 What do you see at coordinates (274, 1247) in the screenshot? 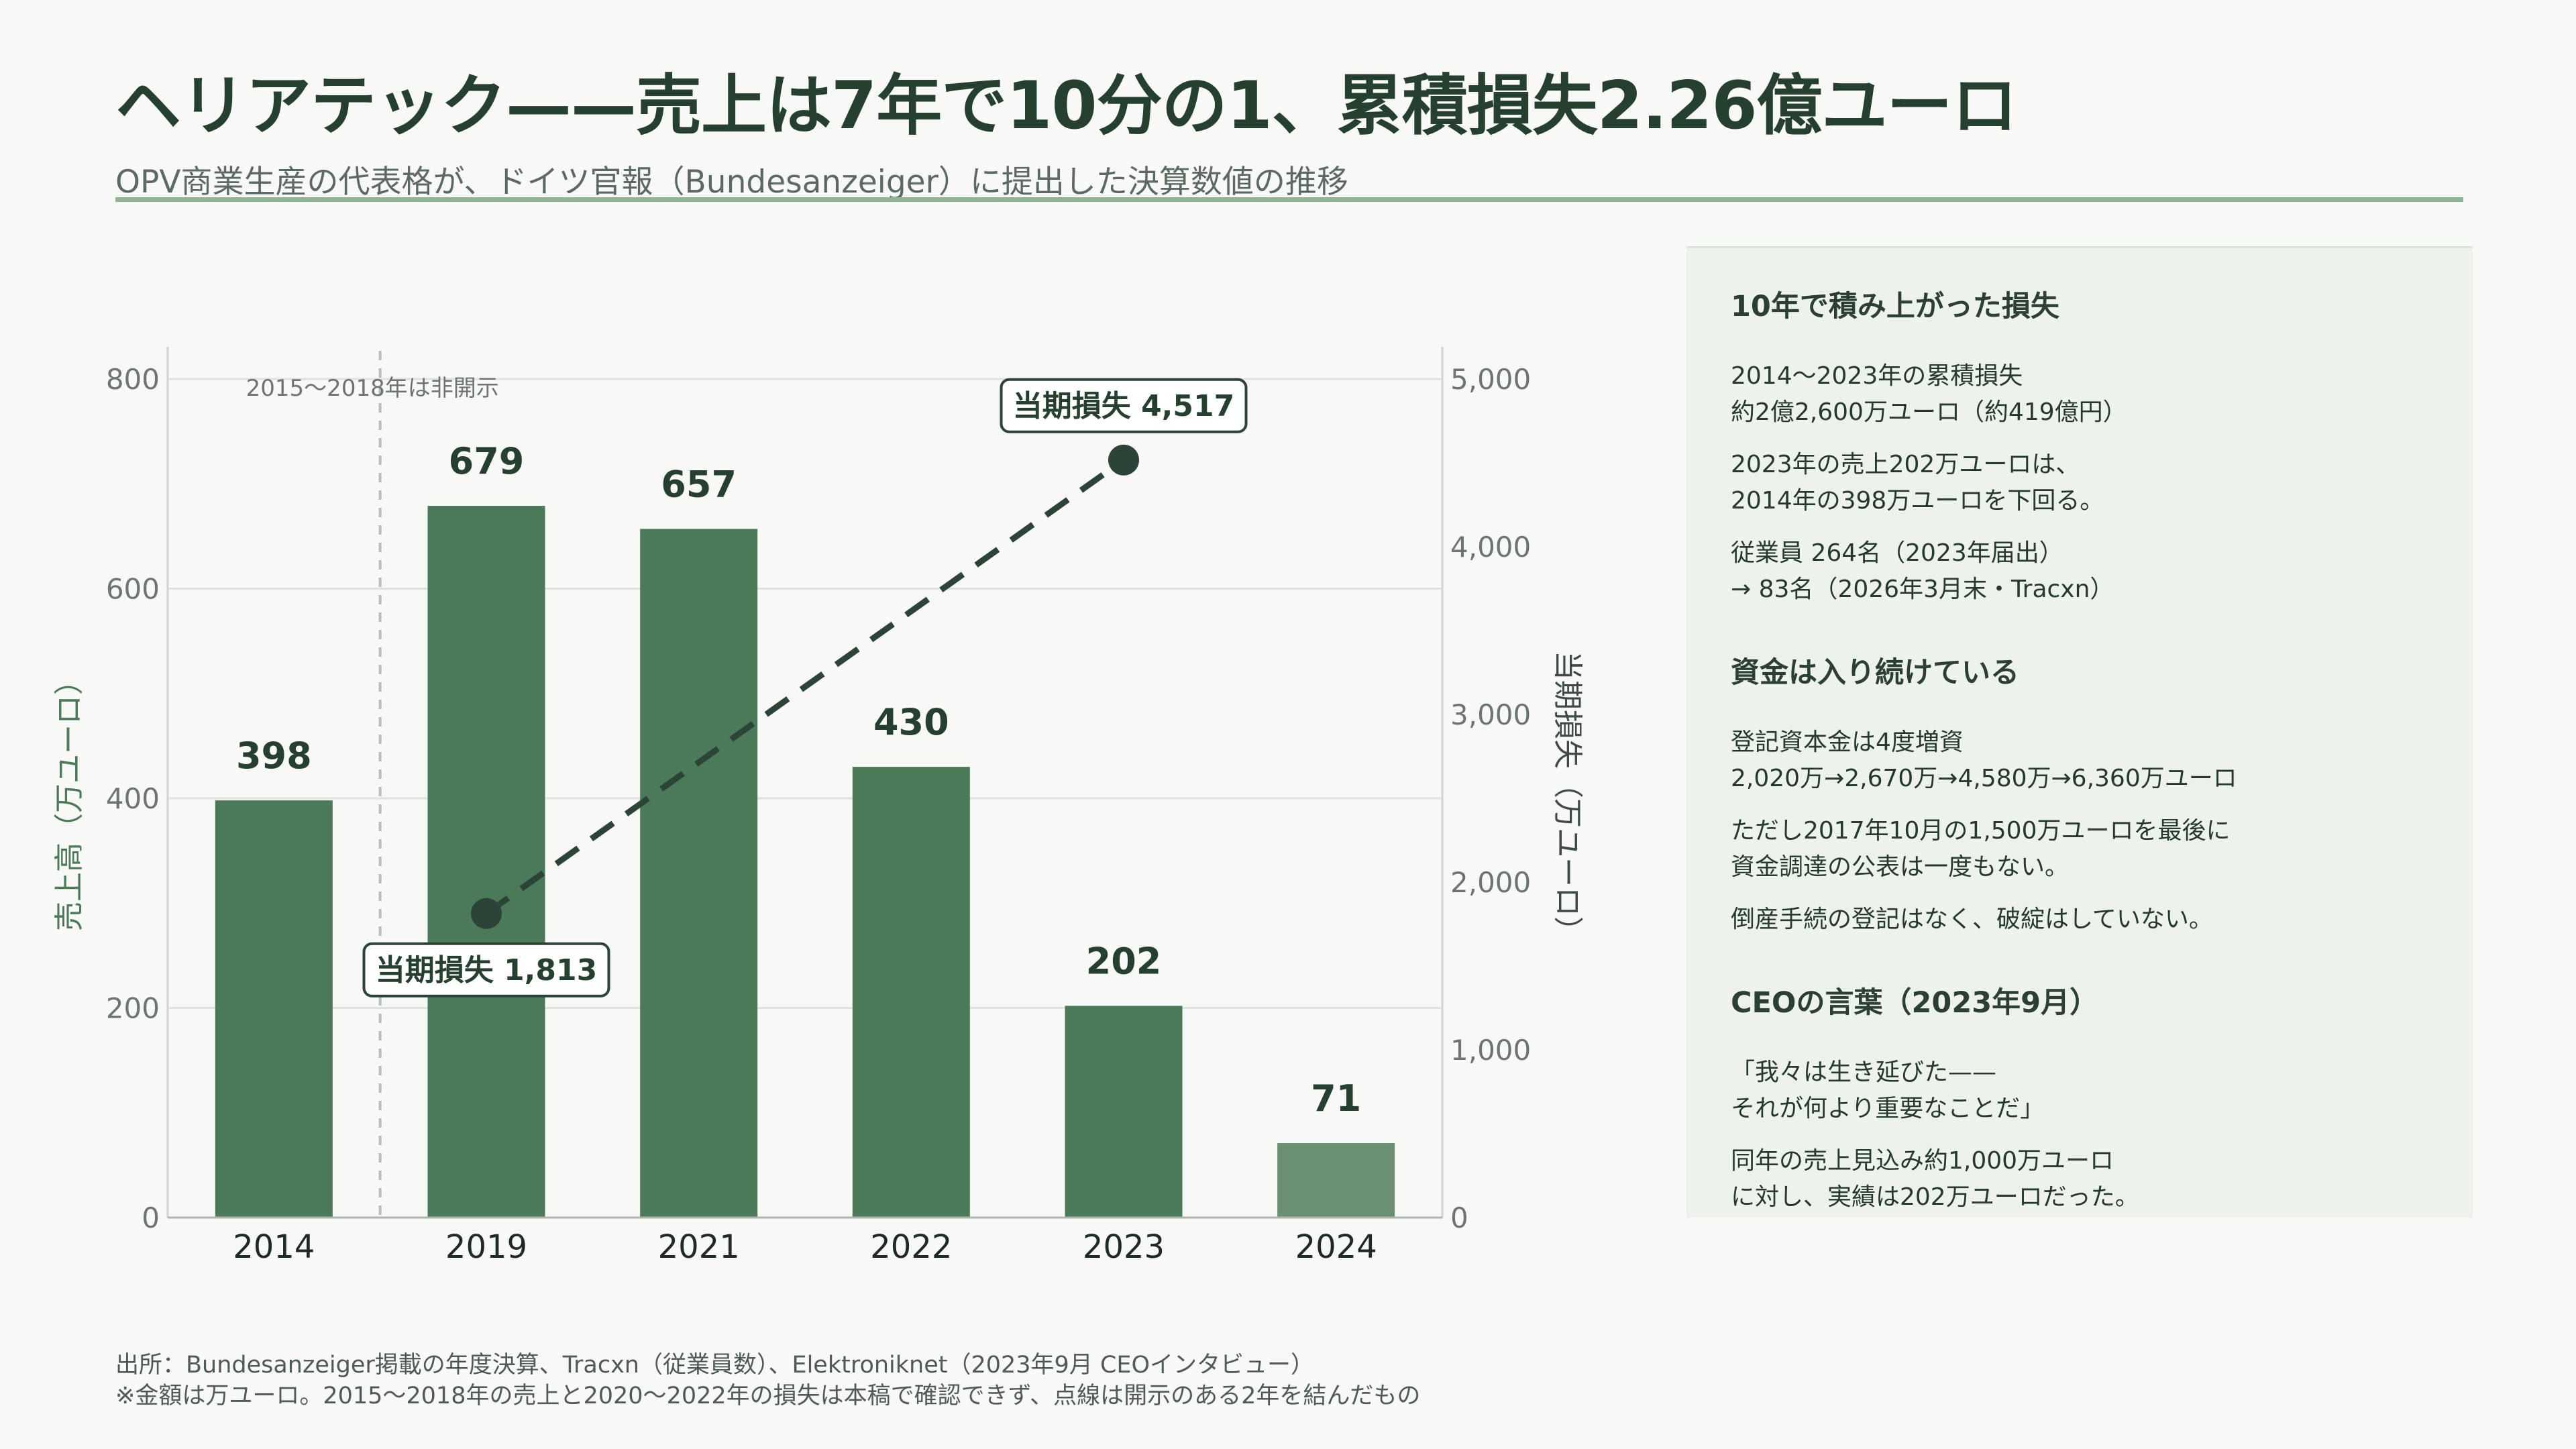
I see `x-tick-label: 2014` at bounding box center [274, 1247].